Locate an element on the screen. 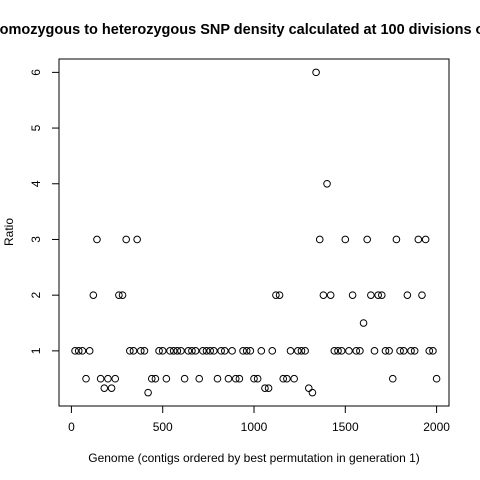 This screenshot has height=480, width=480. y-tick-label: 5 is located at coordinates (36, 127).